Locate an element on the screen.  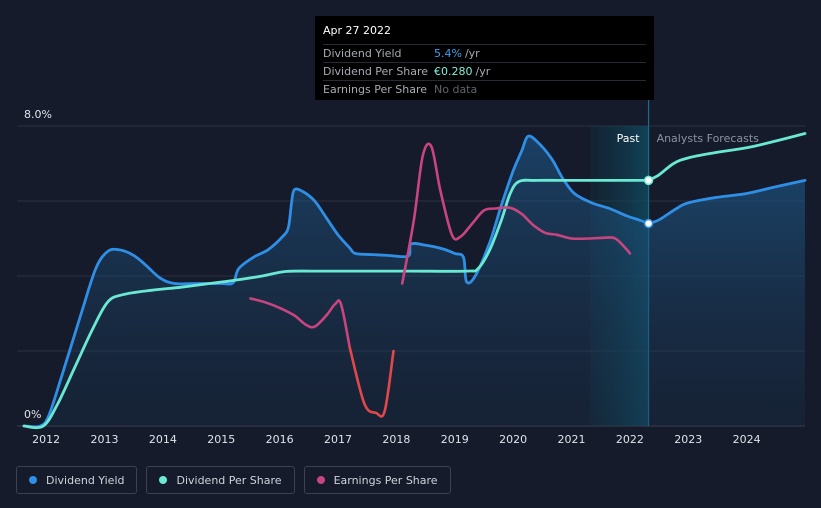
series-line-earnings-per-share-decline is located at coordinates (371, 382).